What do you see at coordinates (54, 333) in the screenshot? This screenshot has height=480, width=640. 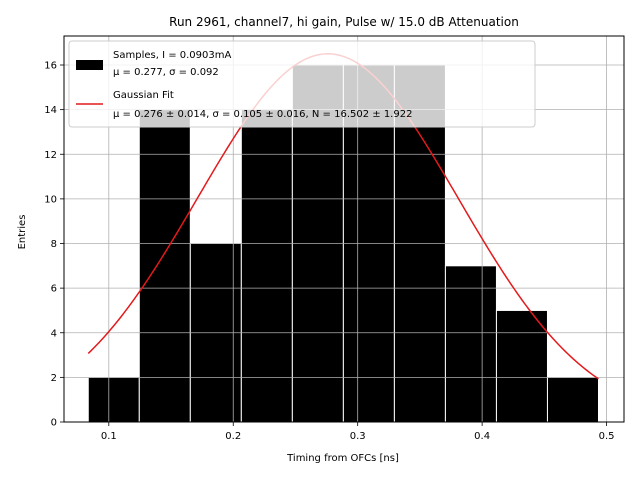 I see `y-tick-label: 4` at bounding box center [54, 333].